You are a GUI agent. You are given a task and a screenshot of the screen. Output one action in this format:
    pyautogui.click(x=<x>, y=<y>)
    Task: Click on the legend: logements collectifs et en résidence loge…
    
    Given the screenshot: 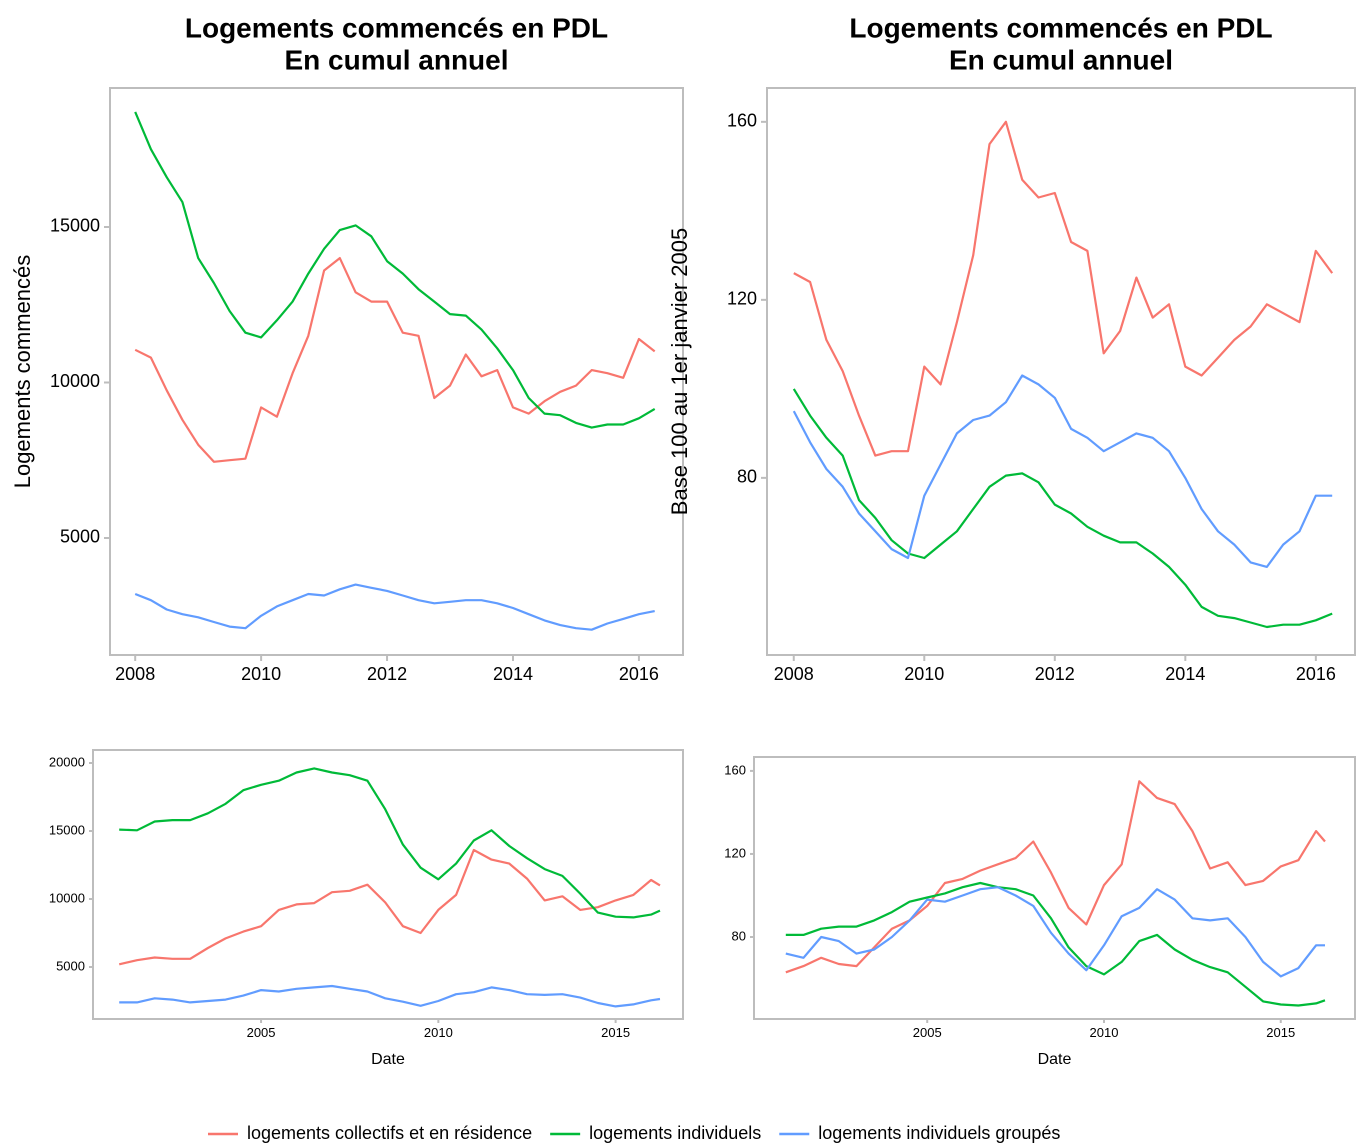 What is the action you would take?
    pyautogui.click(x=634, y=1133)
    